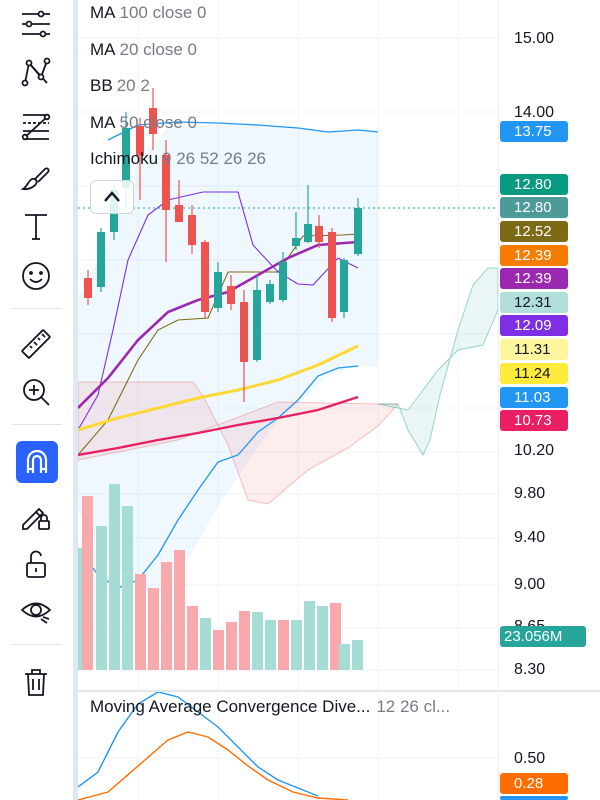 This screenshot has width=600, height=800. I want to click on price-label-bb-lower: 11.03, so click(534, 397).